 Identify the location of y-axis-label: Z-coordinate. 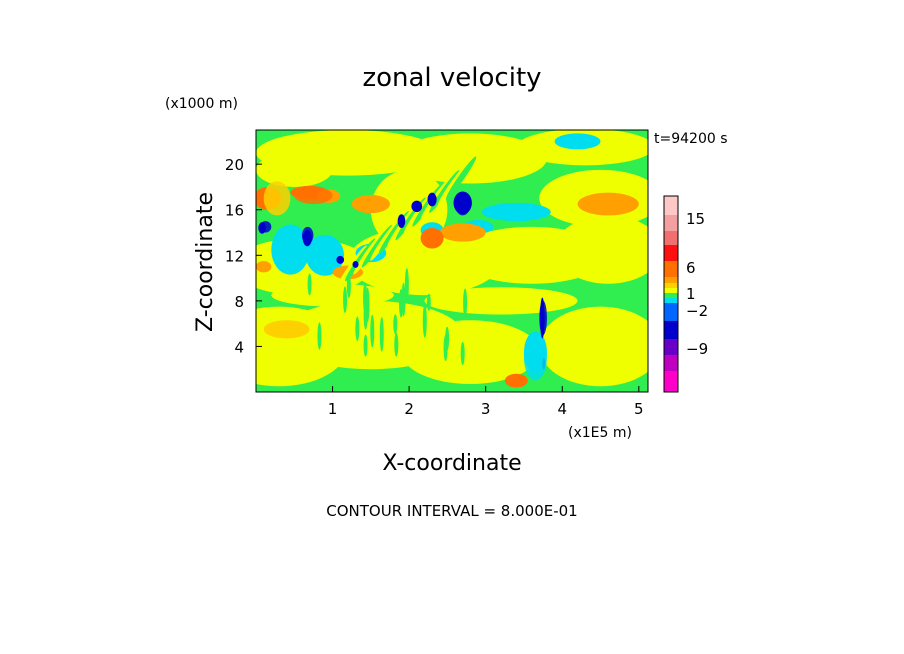
(205, 262).